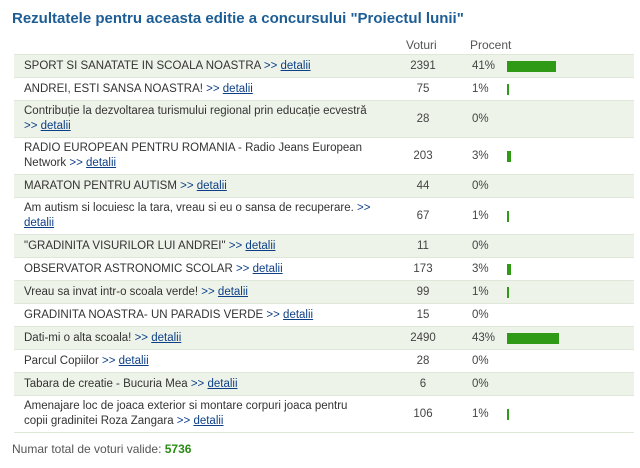 The height and width of the screenshot is (468, 640). I want to click on votes-value: 75, so click(423, 89).